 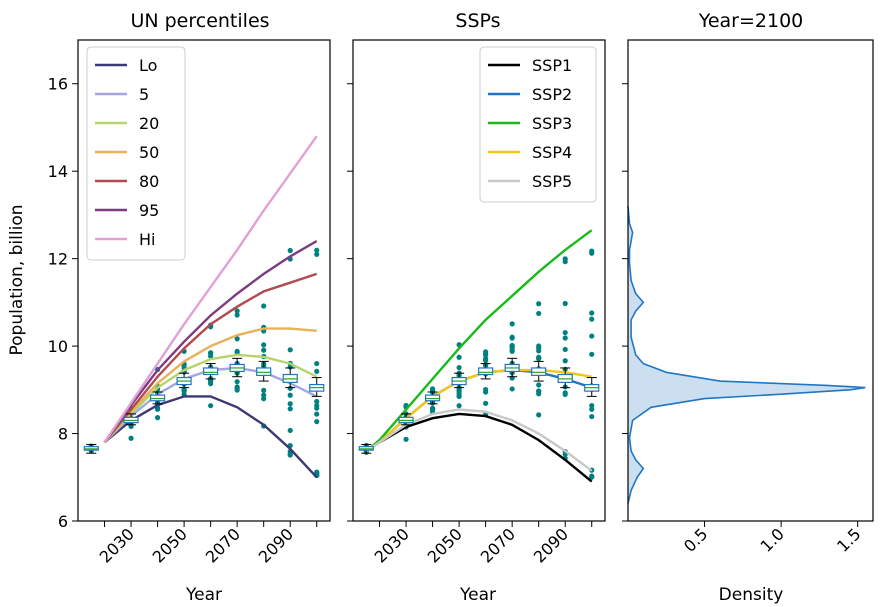 I want to click on legend-label: SSP3, so click(x=552, y=123).